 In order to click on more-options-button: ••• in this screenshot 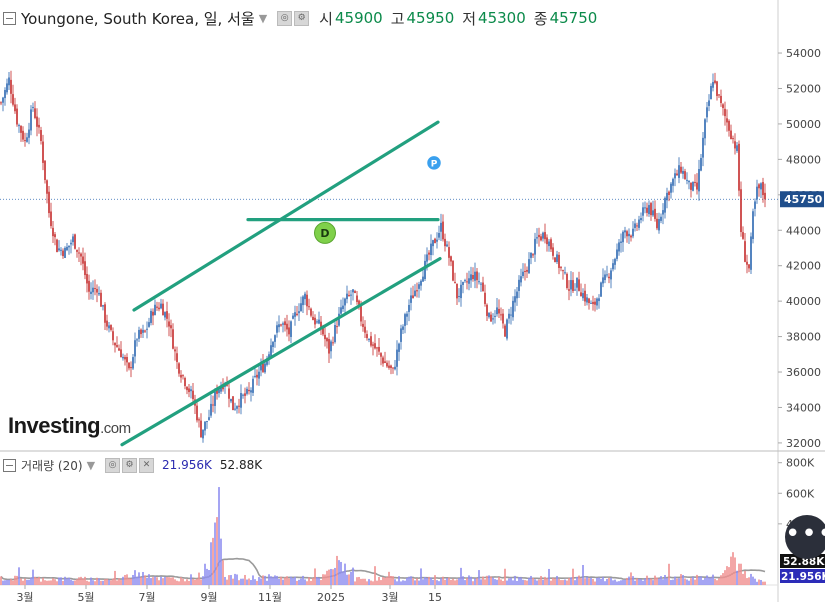, I will do `click(805, 537)`.